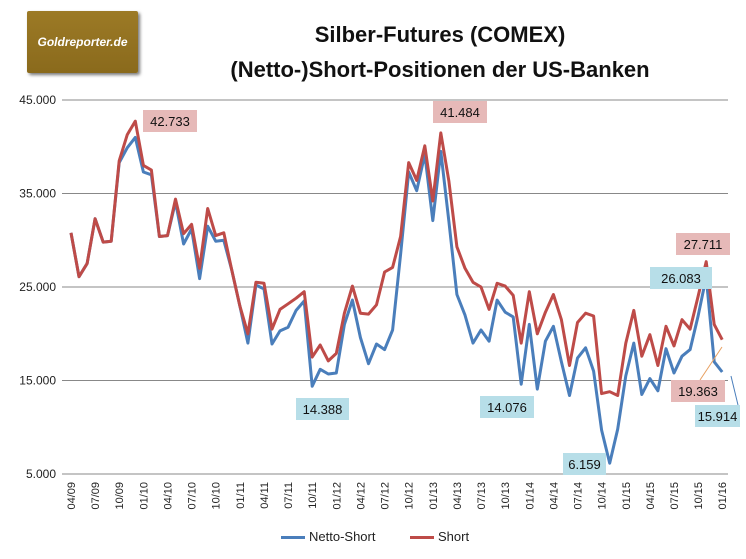  What do you see at coordinates (579, 496) in the screenshot?
I see `x-tick-label: 07/14` at bounding box center [579, 496].